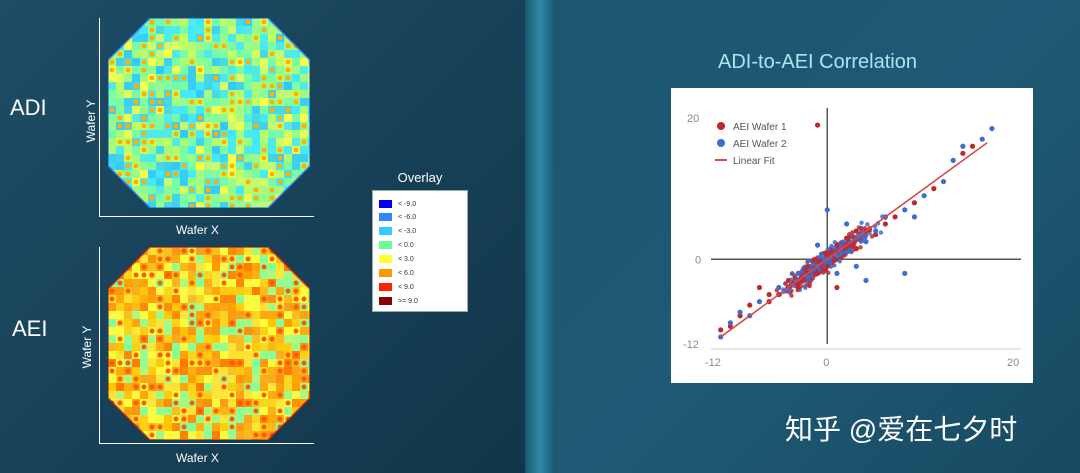 Image resolution: width=1080 pixels, height=473 pixels. Describe the element at coordinates (209, 113) in the screenshot. I see `adi-wafer-map` at that location.